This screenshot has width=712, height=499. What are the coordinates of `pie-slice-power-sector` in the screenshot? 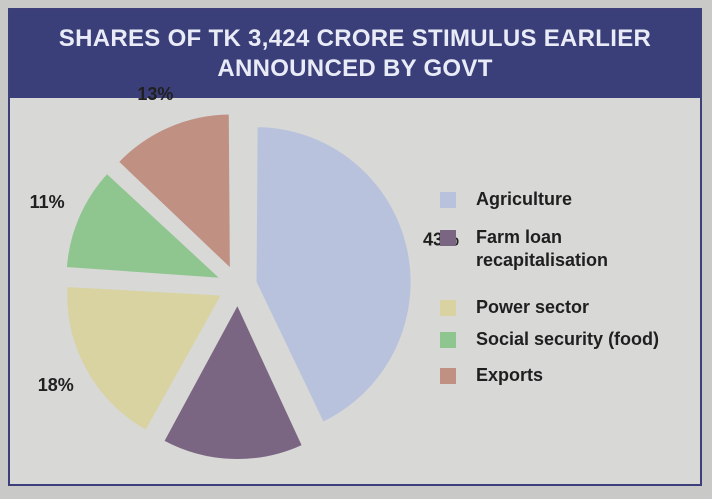 It's located at (144, 358).